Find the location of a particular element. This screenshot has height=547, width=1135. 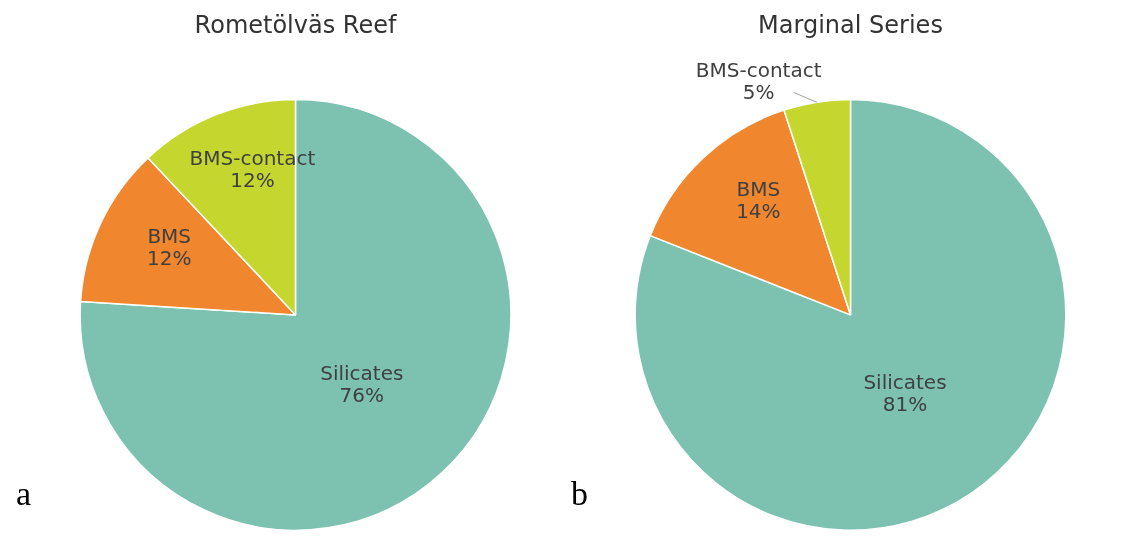

data-label: 81% is located at coordinates (905, 404).